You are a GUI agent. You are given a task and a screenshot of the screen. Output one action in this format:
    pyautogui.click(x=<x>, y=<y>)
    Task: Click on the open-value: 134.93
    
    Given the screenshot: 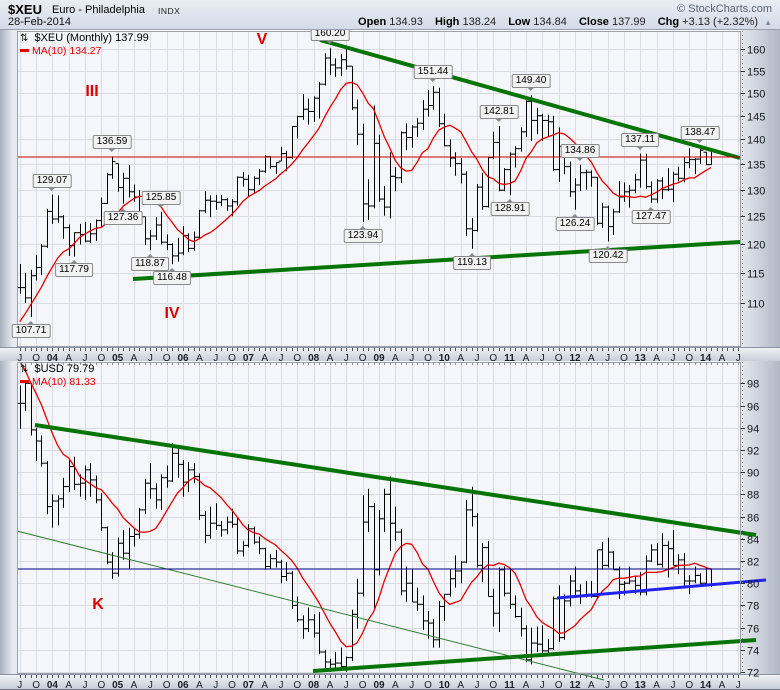 What is the action you would take?
    pyautogui.click(x=406, y=22)
    